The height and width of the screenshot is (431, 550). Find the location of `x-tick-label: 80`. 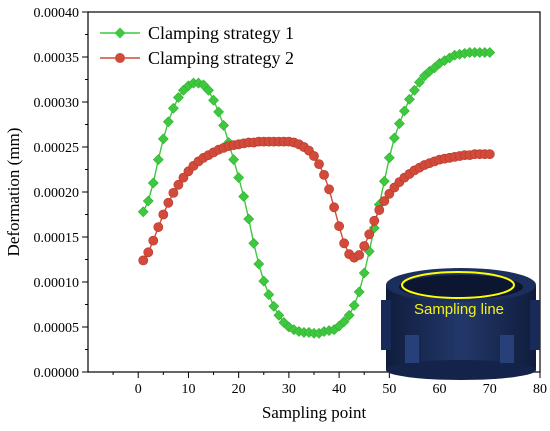

x-tick-label: 80 is located at coordinates (540, 389).